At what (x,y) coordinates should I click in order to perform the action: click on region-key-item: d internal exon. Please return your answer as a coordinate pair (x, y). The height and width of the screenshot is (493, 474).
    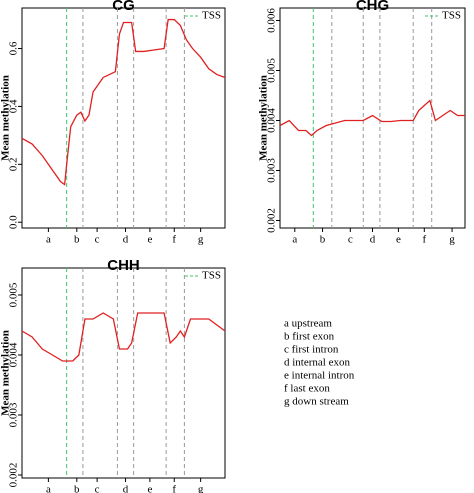
    Looking at the image, I should click on (317, 363).